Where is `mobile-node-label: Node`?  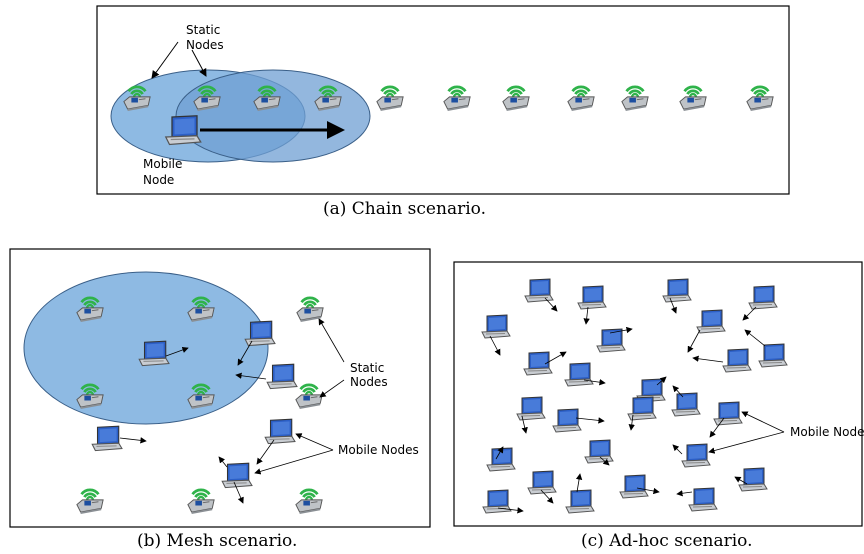
mobile-node-label: Node is located at coordinates (158, 180).